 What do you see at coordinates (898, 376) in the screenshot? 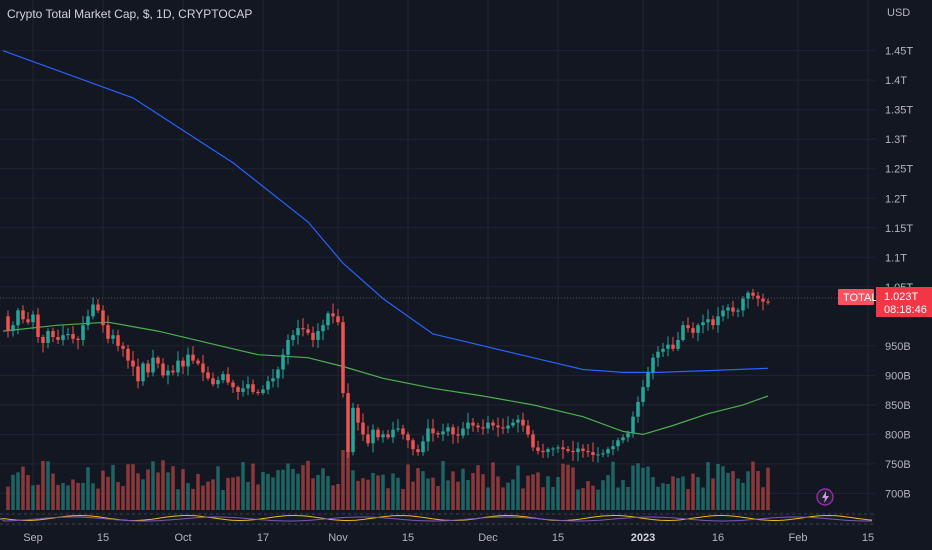
I see `y-tick-label: 900B` at bounding box center [898, 376].